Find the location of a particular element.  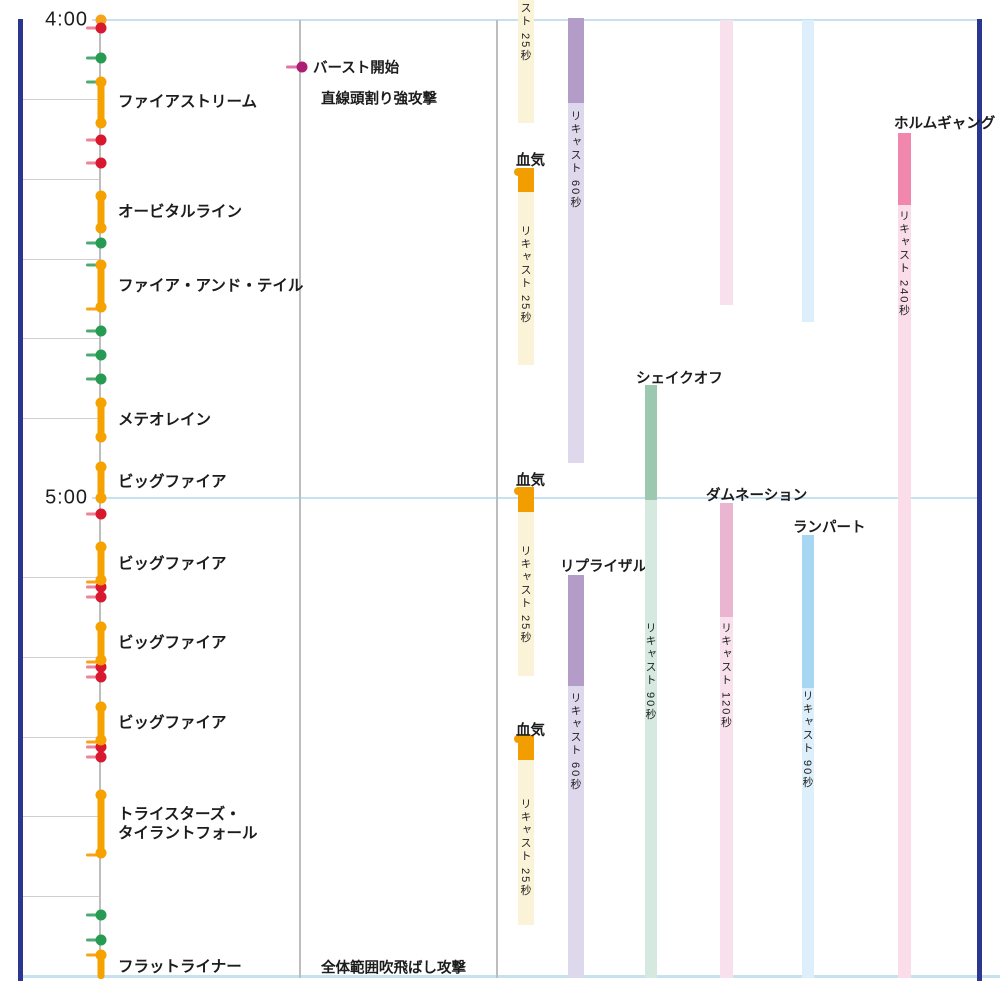

cooldown-segment-recast-rampart is located at coordinates (808, 833).